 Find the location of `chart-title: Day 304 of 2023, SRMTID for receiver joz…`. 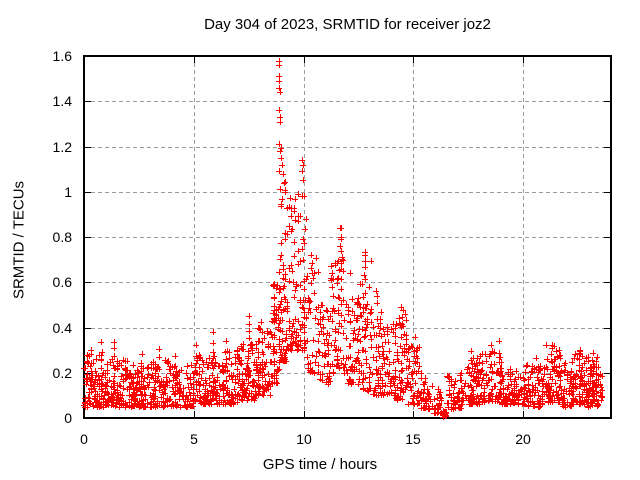

chart-title: Day 304 of 2023, SRMTID for receiver joz… is located at coordinates (347, 24).